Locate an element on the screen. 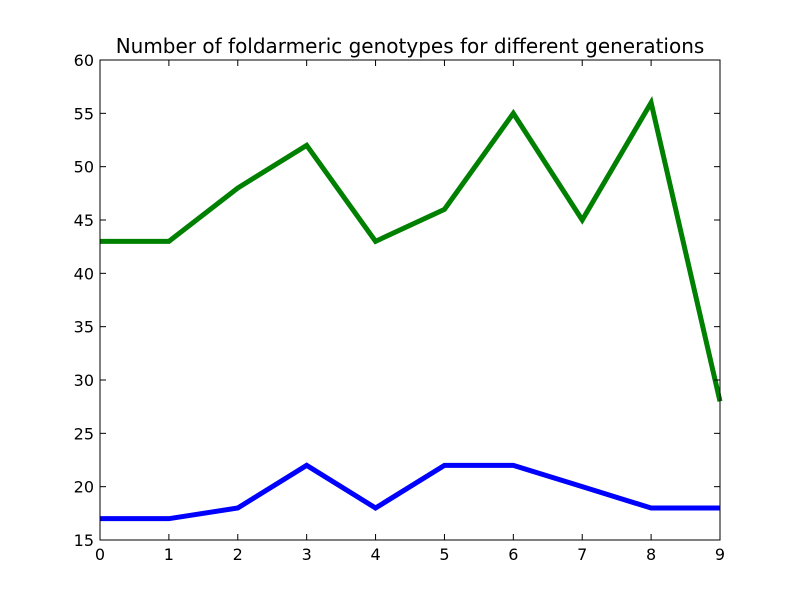 This screenshot has width=800, height=600. x-tick-label: 9 is located at coordinates (720, 554).